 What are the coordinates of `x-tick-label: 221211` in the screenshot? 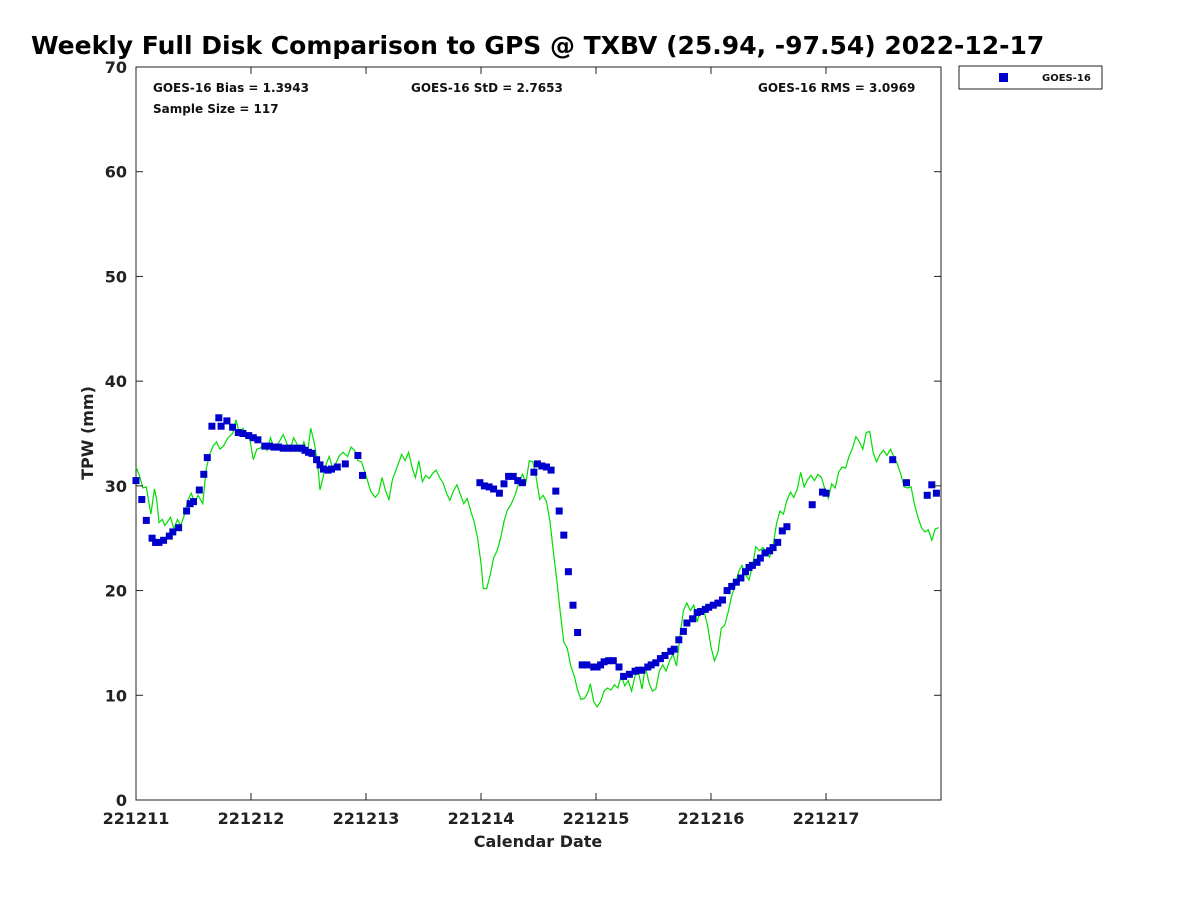 It's located at (136, 818).